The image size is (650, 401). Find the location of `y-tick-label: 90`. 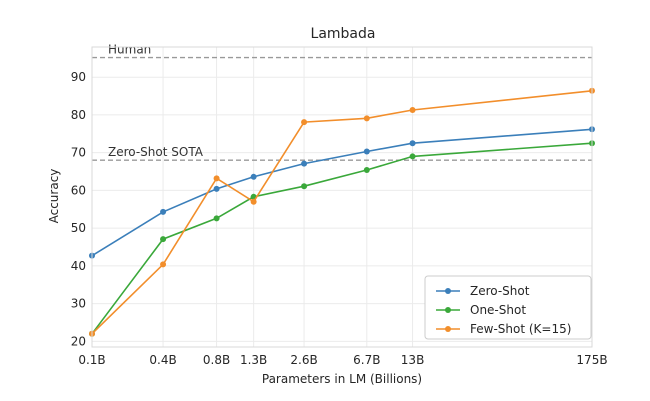

y-tick-label: 90 is located at coordinates (78, 77).